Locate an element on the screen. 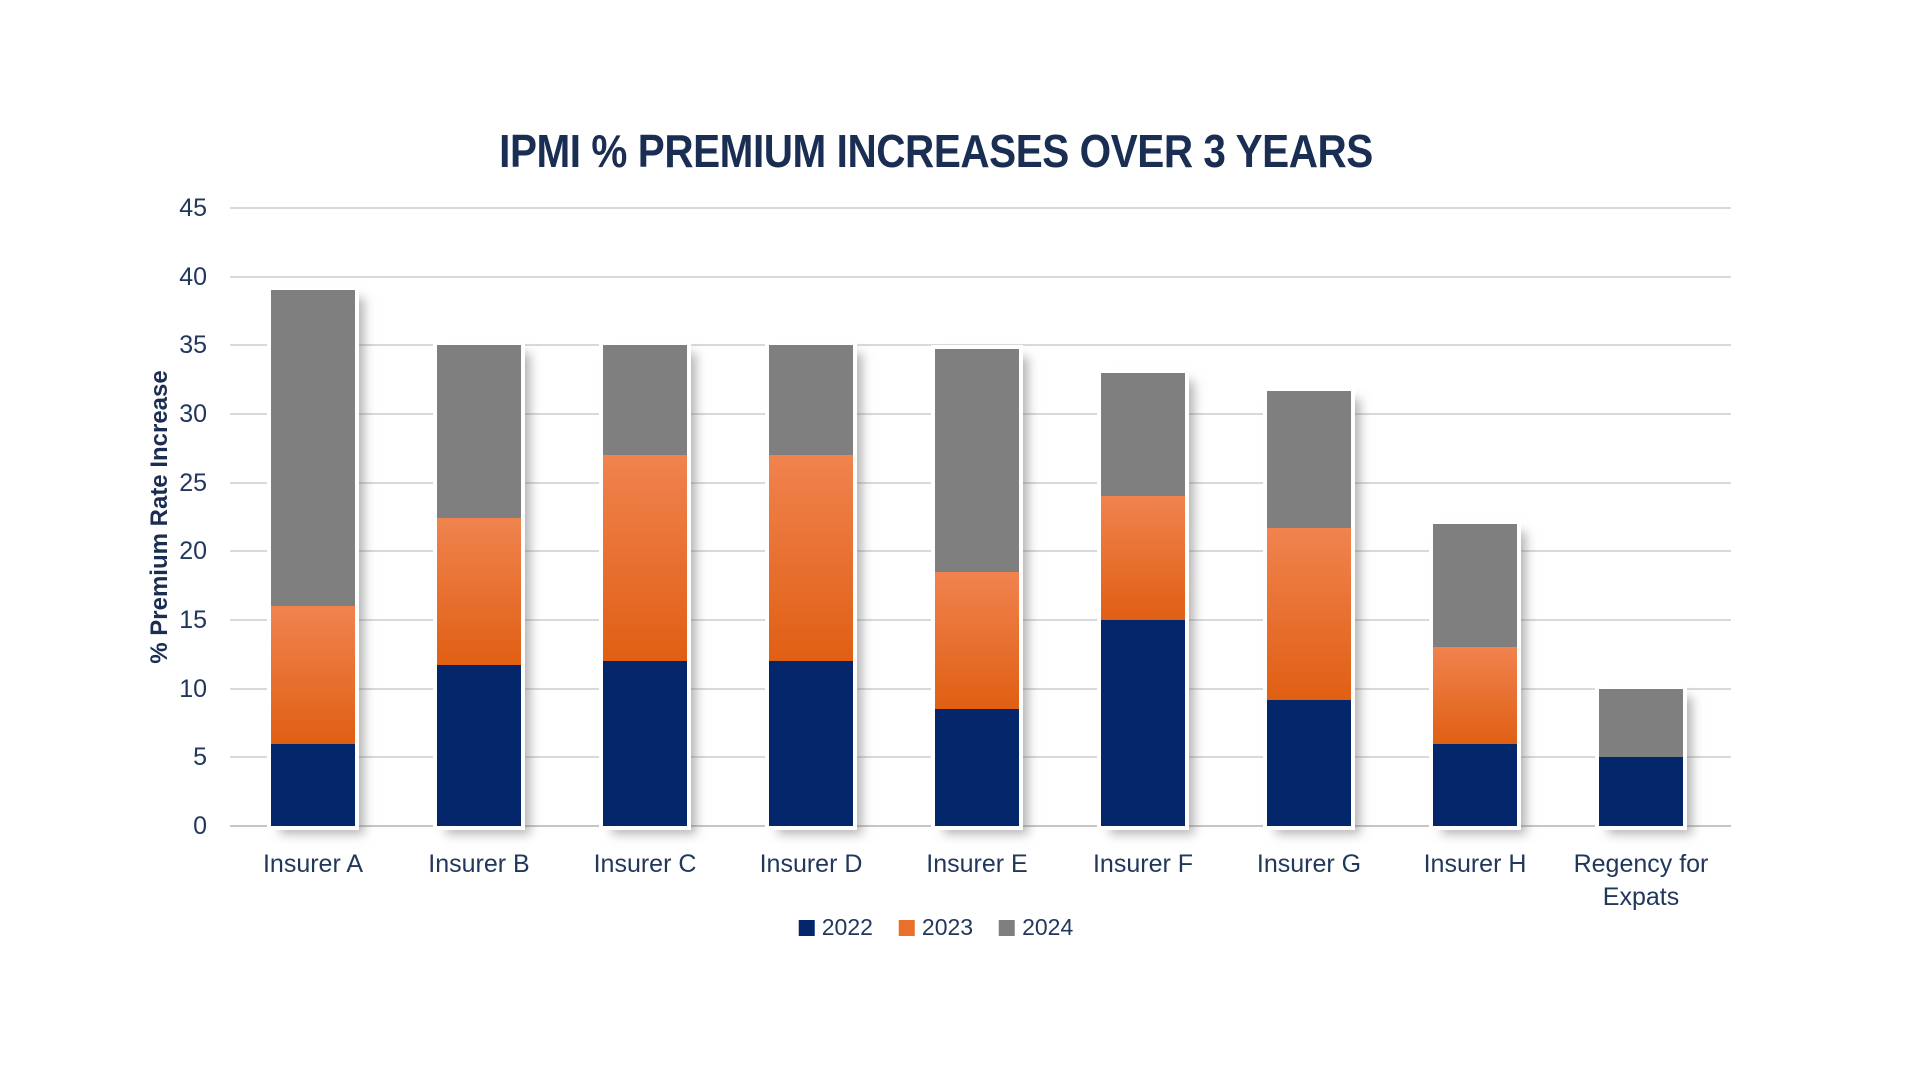  y-tick-40: 40 is located at coordinates (193, 276).